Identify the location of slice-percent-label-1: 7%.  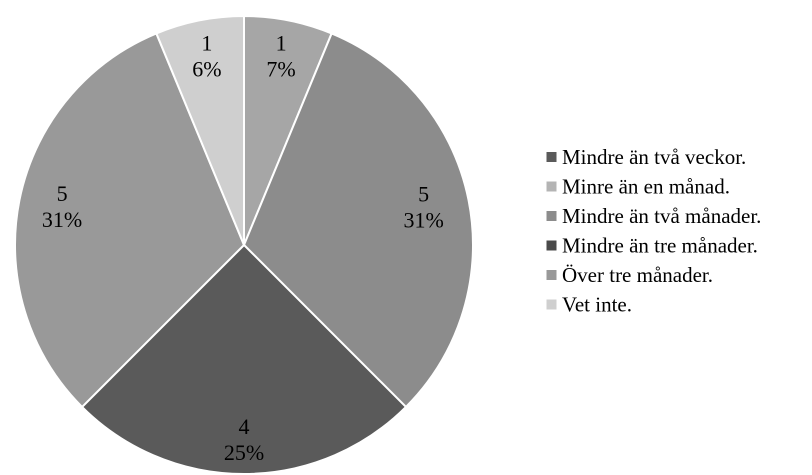
(280, 69).